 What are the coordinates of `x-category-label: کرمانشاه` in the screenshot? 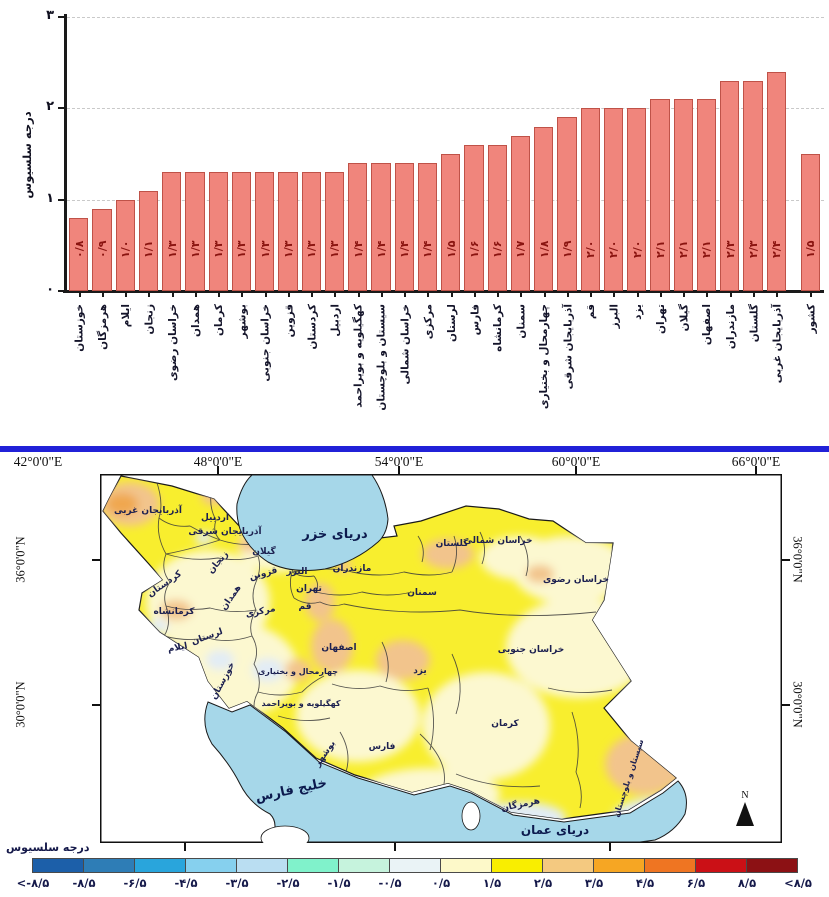 It's located at (498, 328).